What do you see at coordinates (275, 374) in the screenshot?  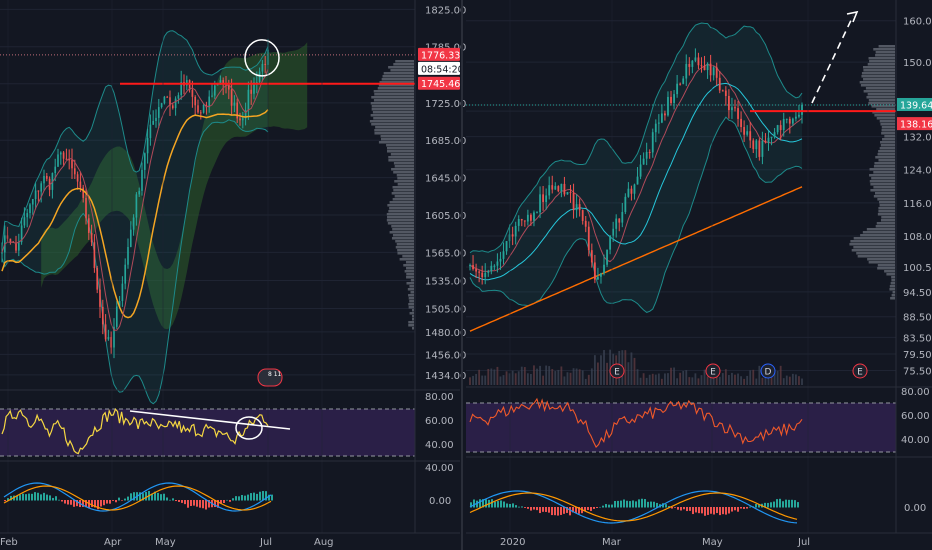 I see `left-event-badge-label: 8 11` at bounding box center [275, 374].